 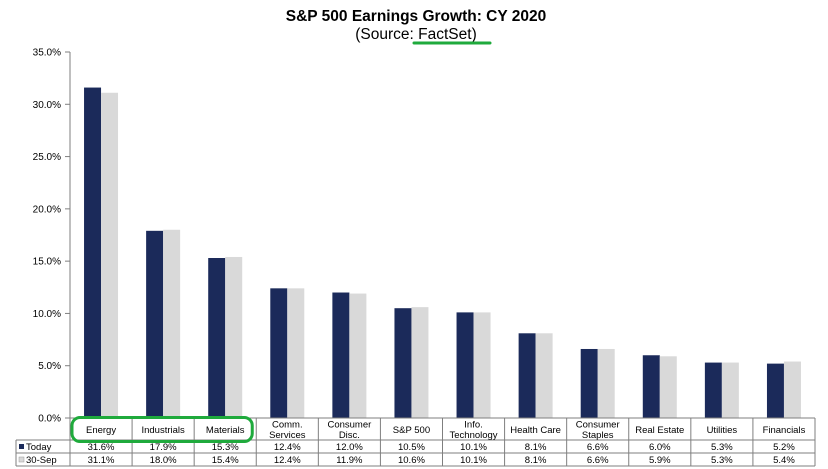 What do you see at coordinates (101, 430) in the screenshot?
I see `x-category-label: Energy` at bounding box center [101, 430].